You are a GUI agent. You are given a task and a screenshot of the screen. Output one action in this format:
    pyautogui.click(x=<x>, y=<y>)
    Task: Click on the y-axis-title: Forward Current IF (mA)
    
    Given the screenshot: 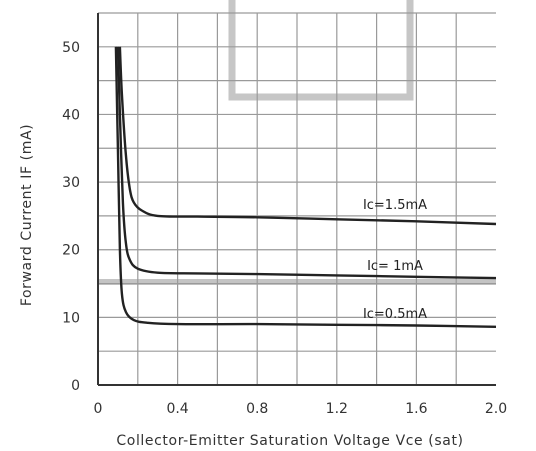 What is the action you would take?
    pyautogui.click(x=27, y=215)
    